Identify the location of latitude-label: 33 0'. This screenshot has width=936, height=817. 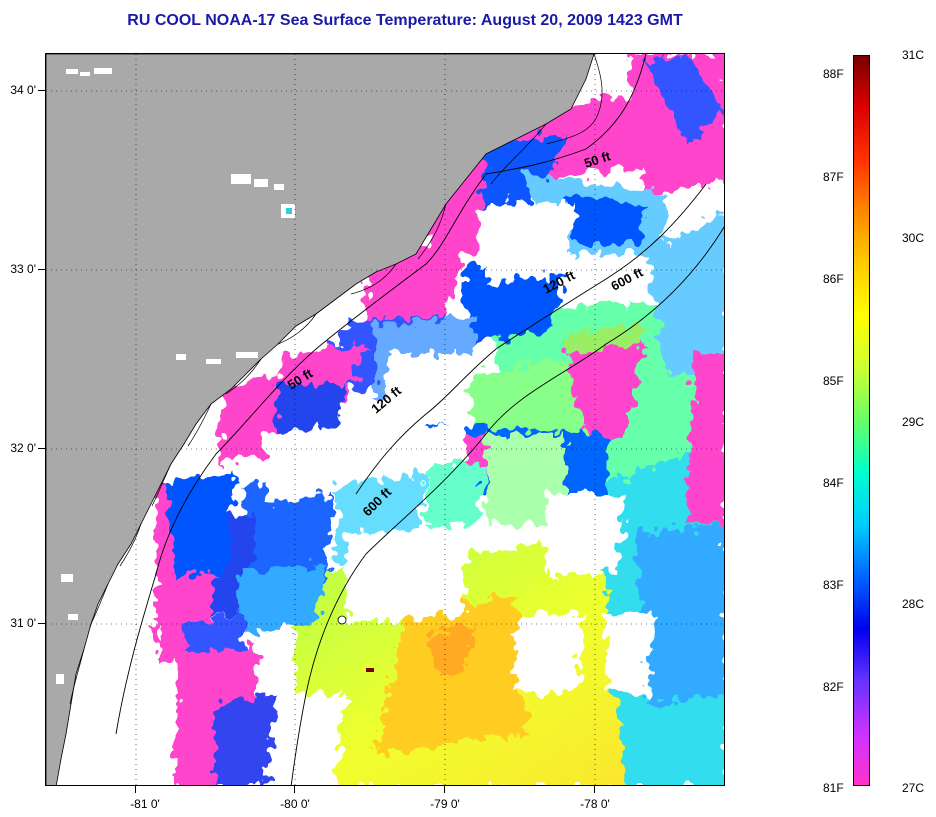
(23, 269).